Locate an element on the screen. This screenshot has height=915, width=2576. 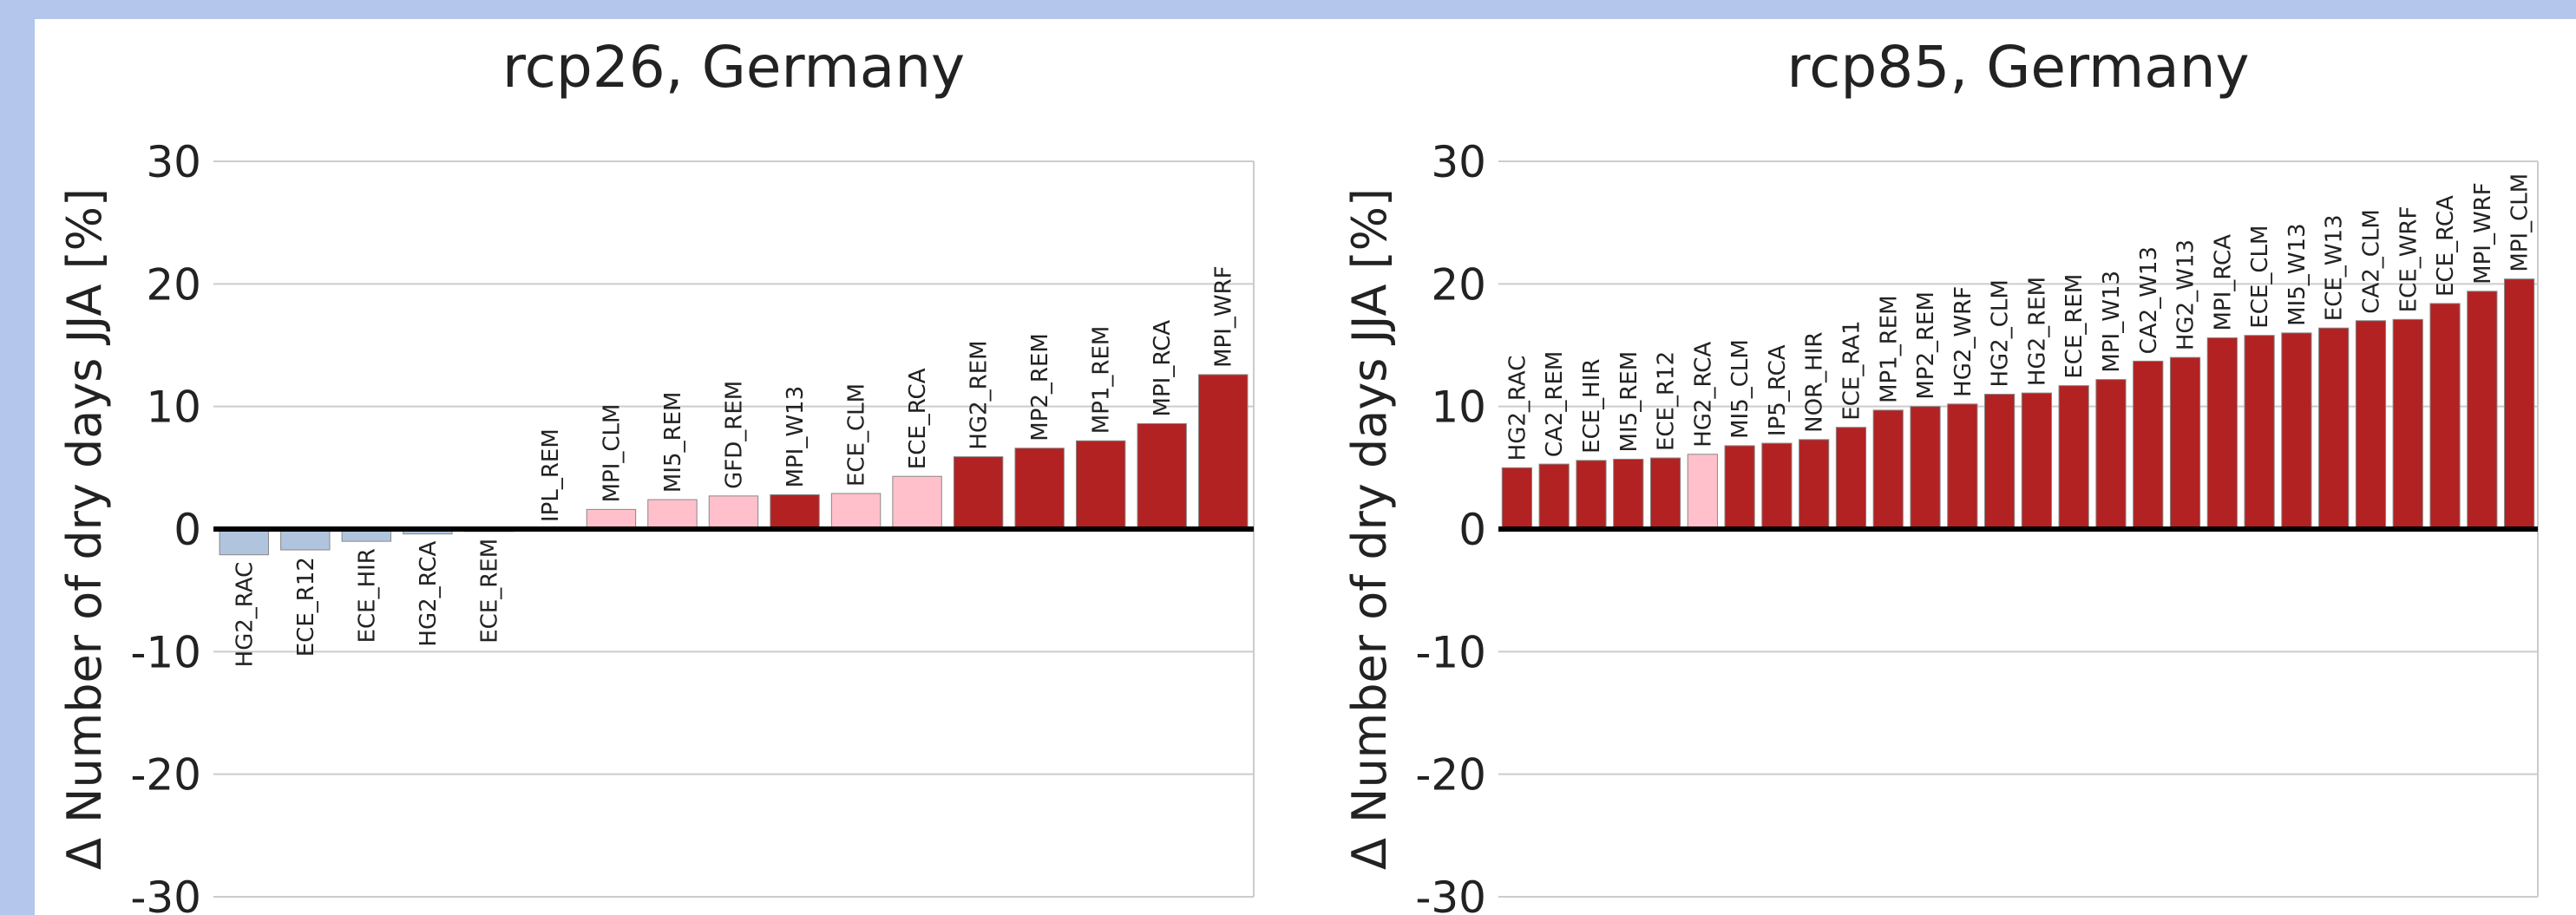
bar-label: ECE_WRF is located at coordinates (2409, 259).